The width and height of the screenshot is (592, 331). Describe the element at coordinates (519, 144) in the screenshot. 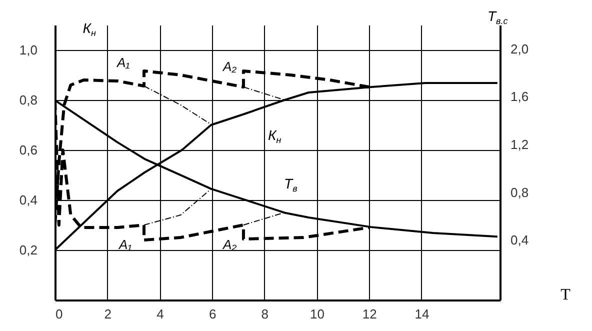

I see `y2-tick-label: 1,2` at that location.